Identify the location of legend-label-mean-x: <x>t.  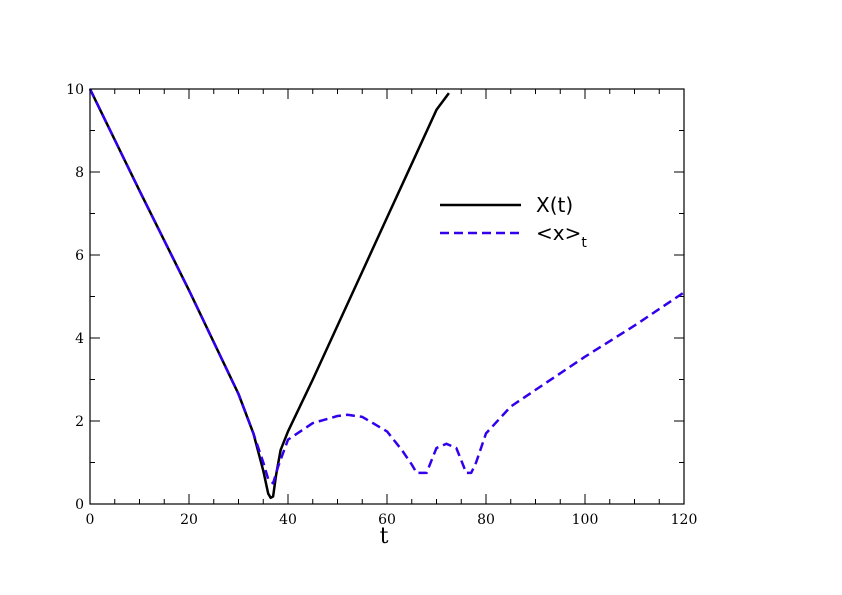
(561, 236).